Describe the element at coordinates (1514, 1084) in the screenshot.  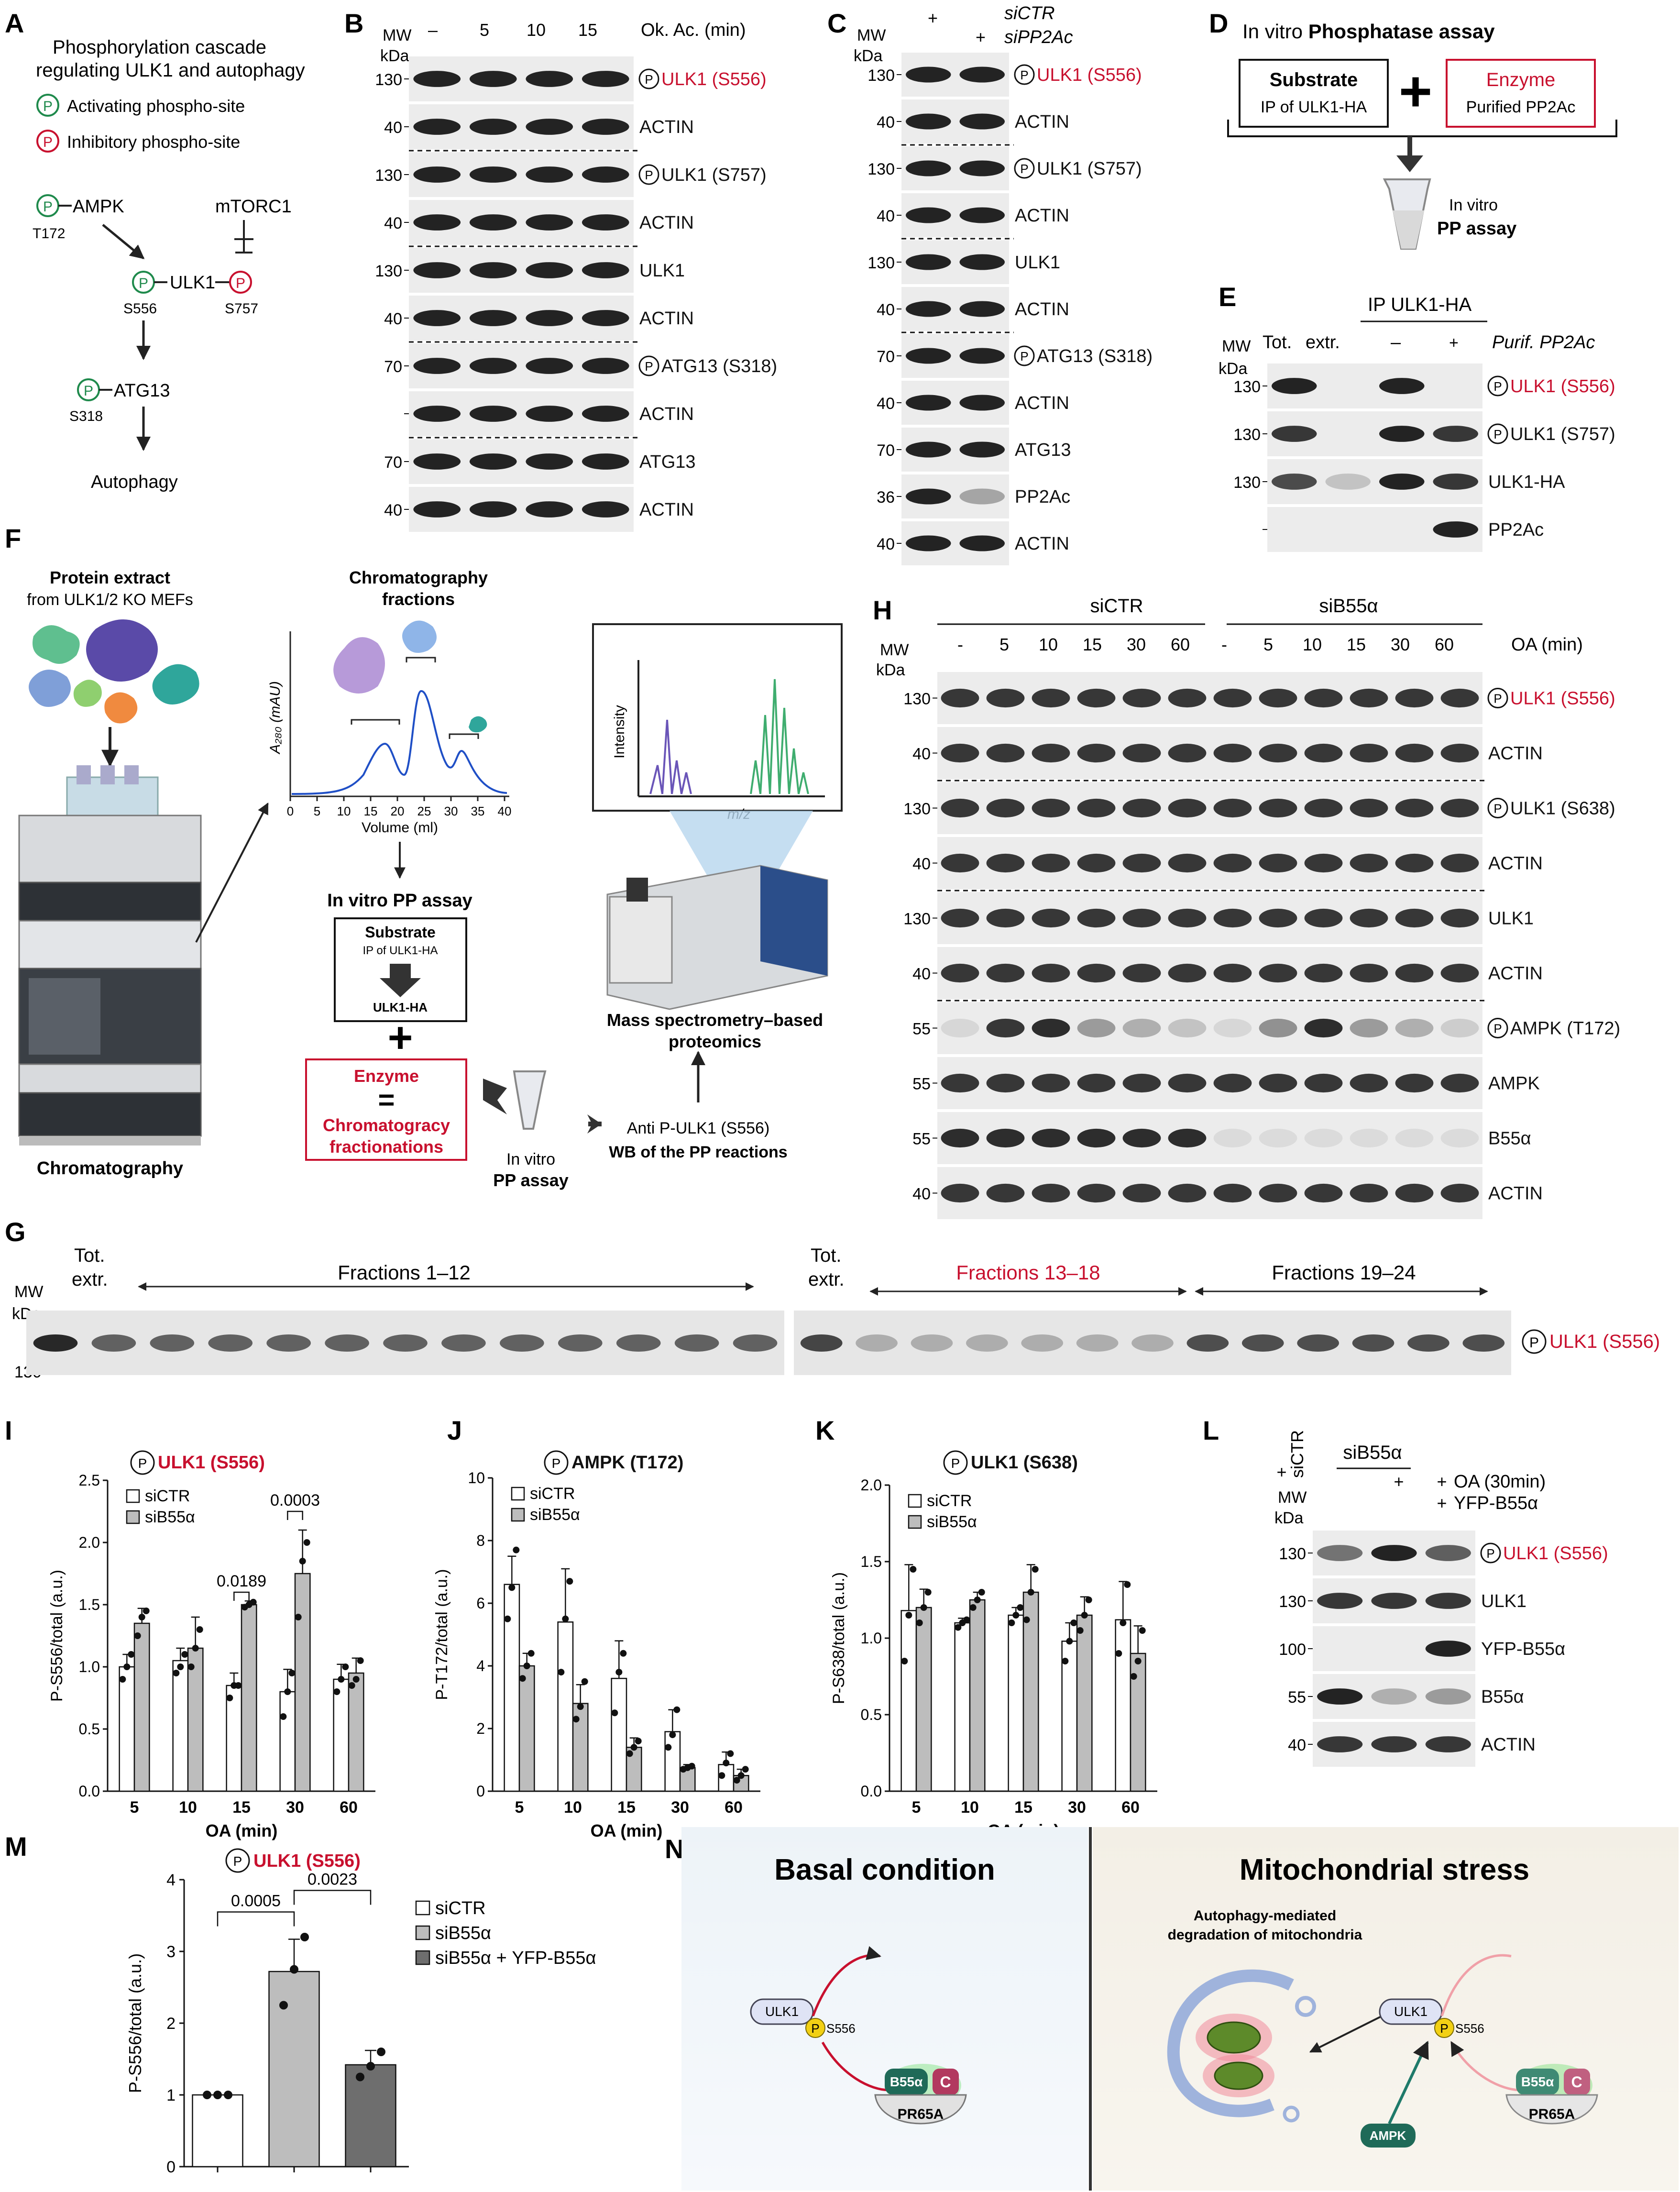
I see `blot-row-label: AMPK` at that location.